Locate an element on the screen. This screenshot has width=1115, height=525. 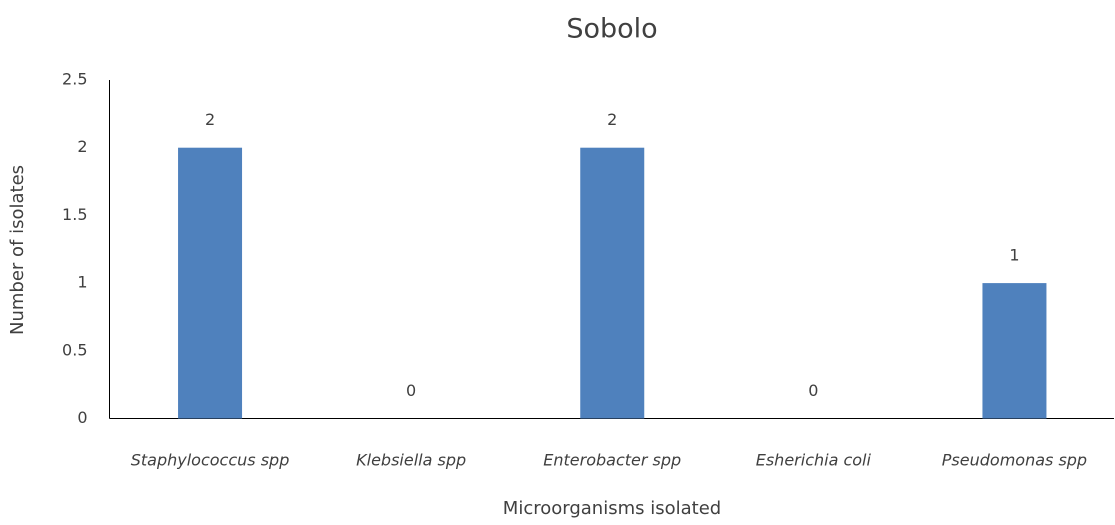
x-tick-label: Enterobacter spp is located at coordinates (612, 460).